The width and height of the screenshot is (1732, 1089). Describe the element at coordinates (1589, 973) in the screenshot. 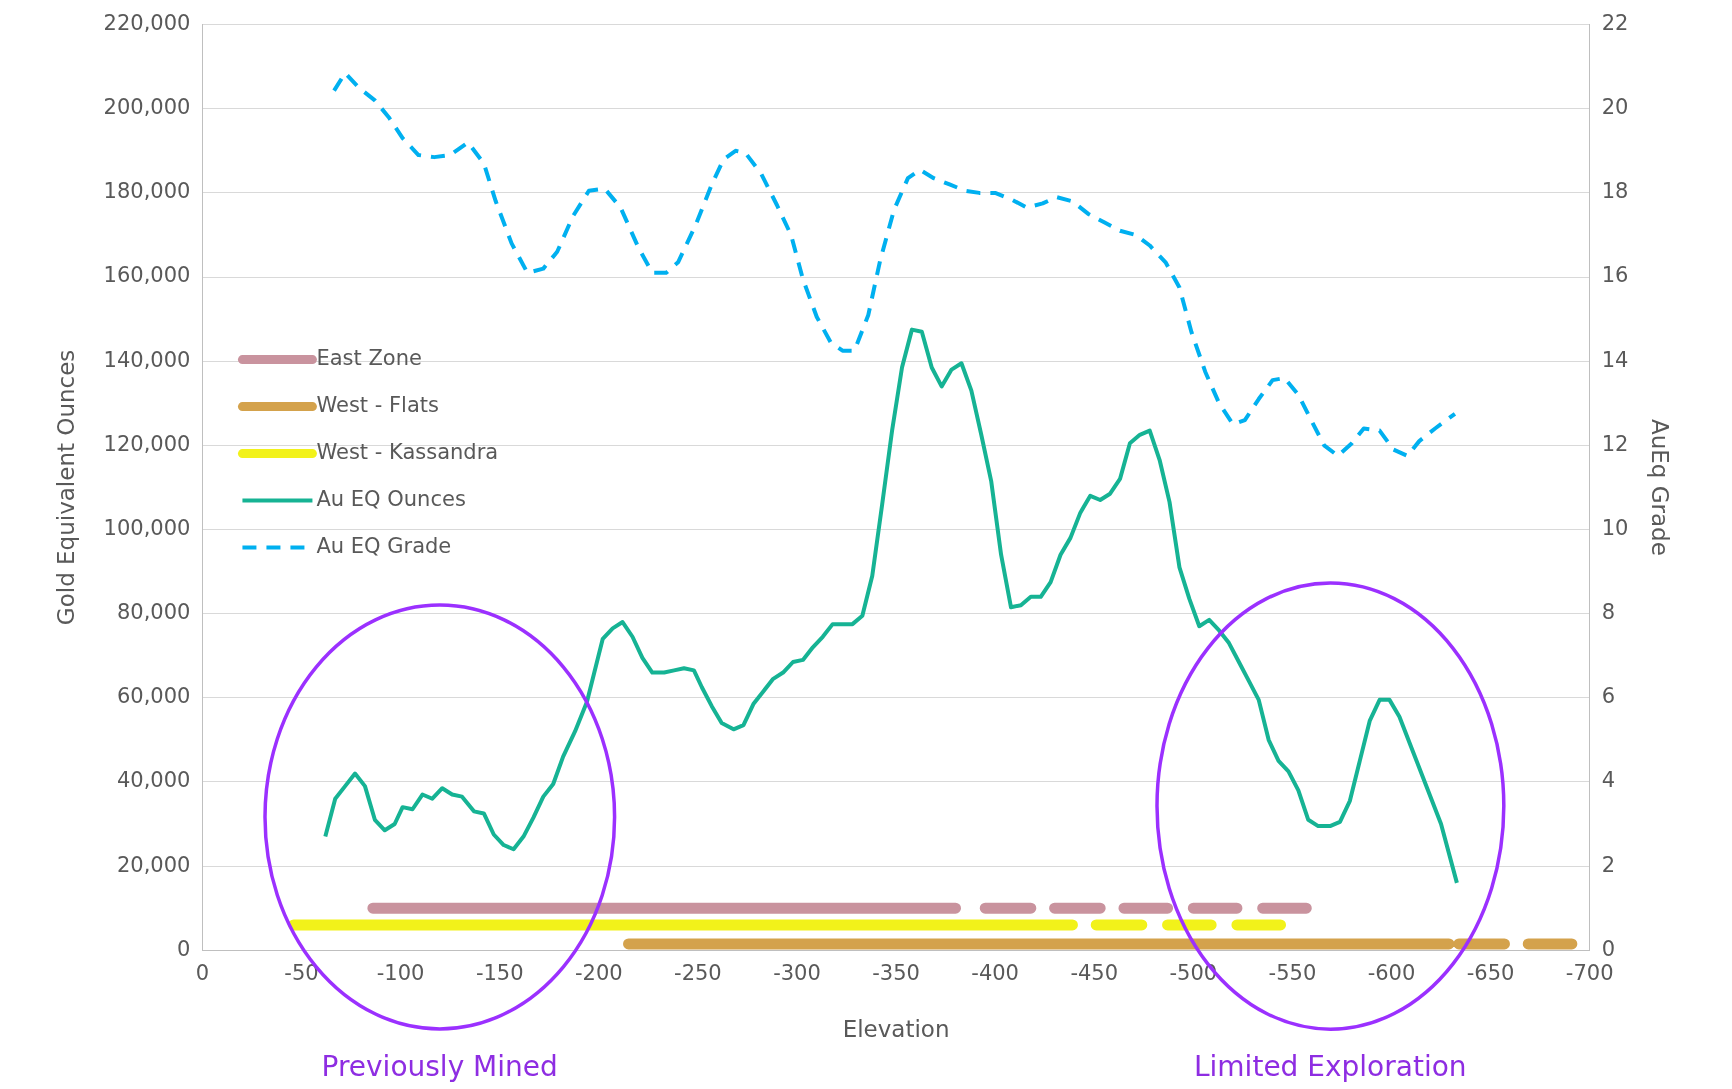

I see `x-tick-label: -700` at that location.